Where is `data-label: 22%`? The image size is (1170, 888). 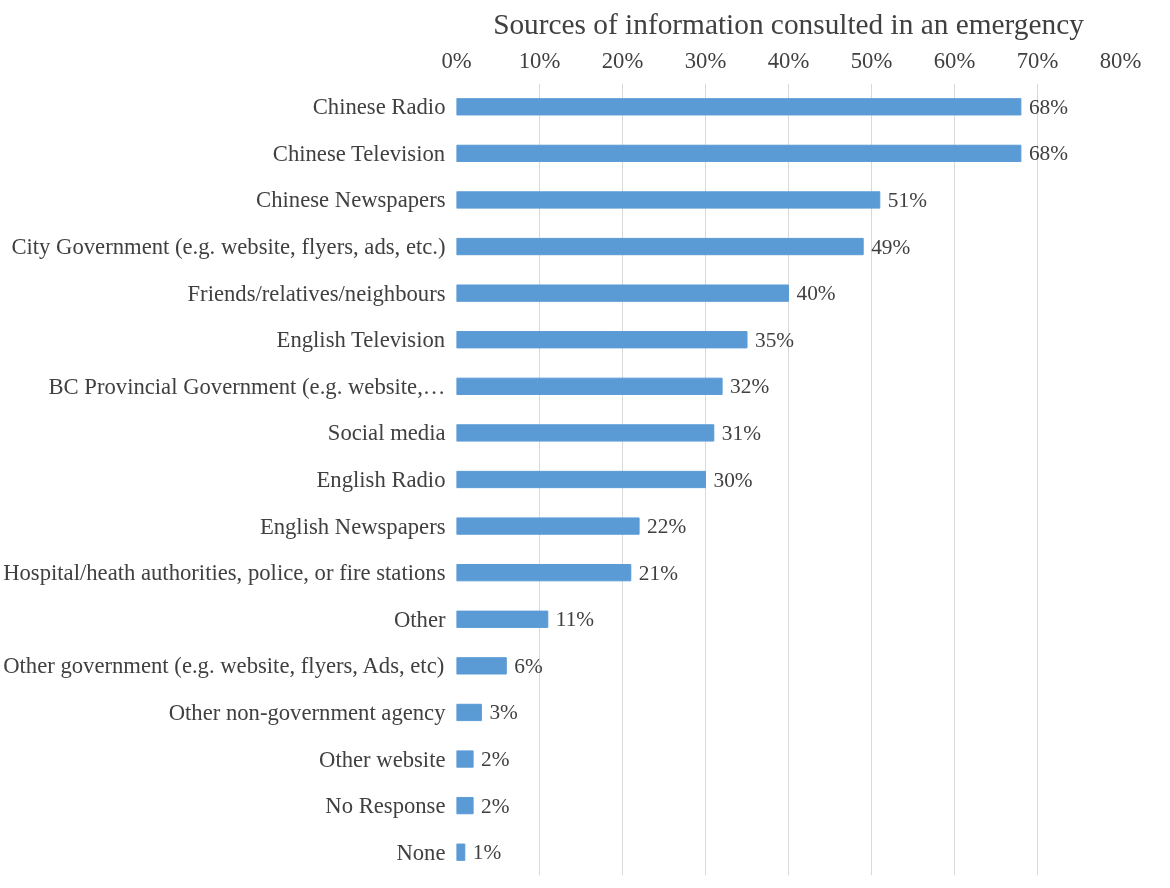
data-label: 22% is located at coordinates (667, 526).